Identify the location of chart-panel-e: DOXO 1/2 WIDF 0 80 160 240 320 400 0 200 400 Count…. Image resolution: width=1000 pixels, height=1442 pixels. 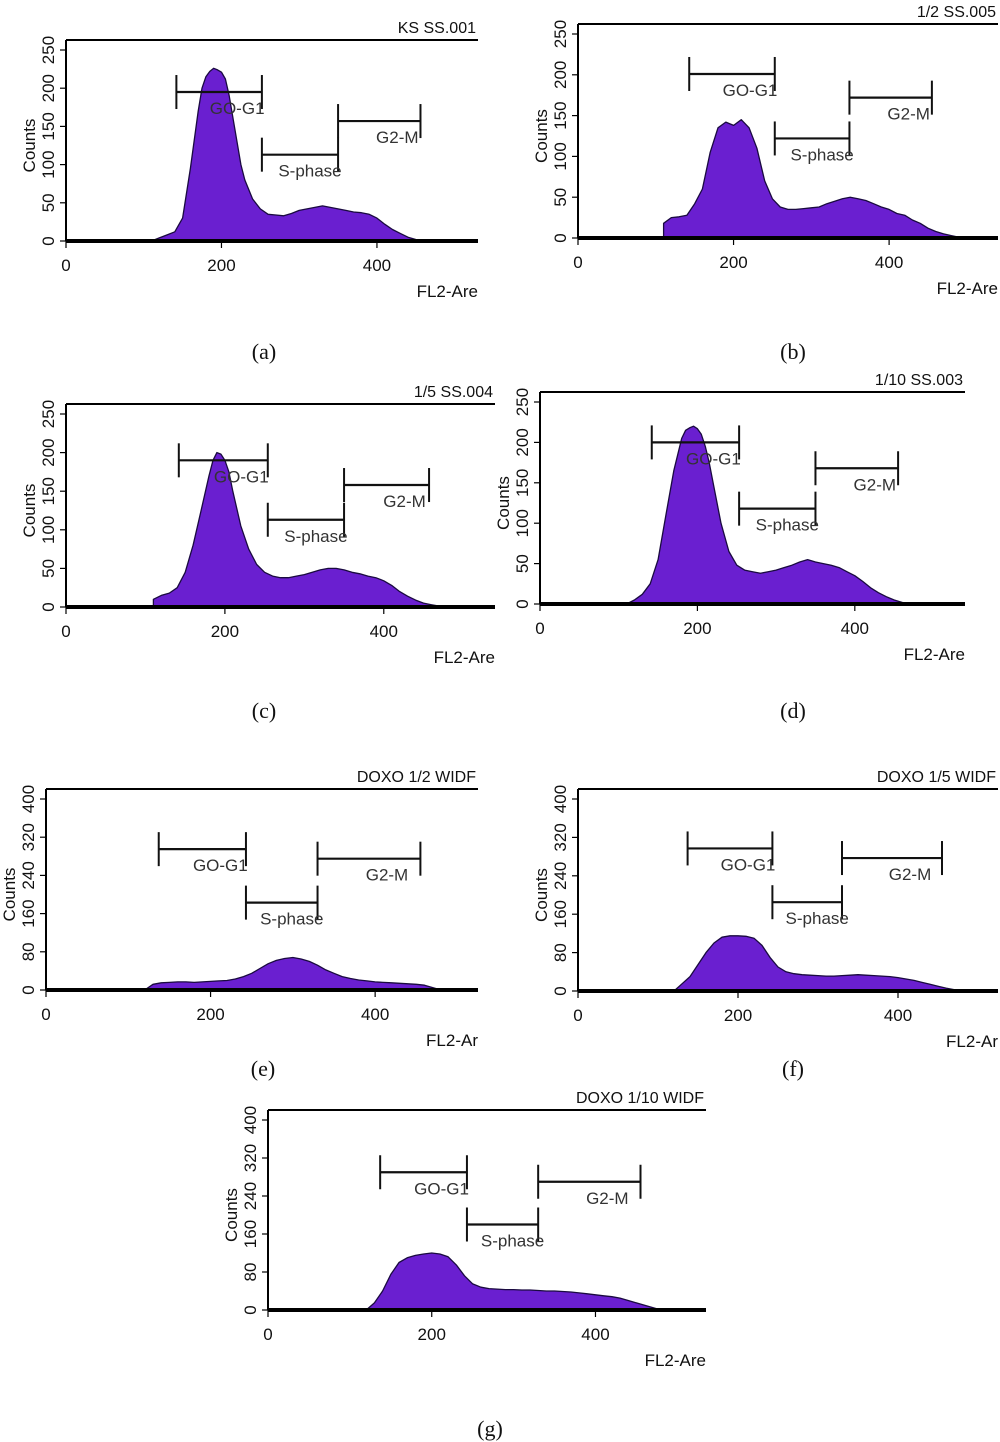
(239, 925).